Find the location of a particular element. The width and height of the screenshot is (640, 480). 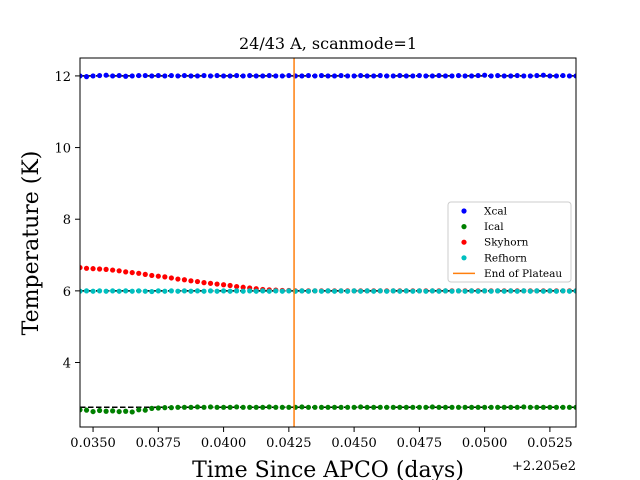

y-tick-label-3: 10 is located at coordinates (62, 149).